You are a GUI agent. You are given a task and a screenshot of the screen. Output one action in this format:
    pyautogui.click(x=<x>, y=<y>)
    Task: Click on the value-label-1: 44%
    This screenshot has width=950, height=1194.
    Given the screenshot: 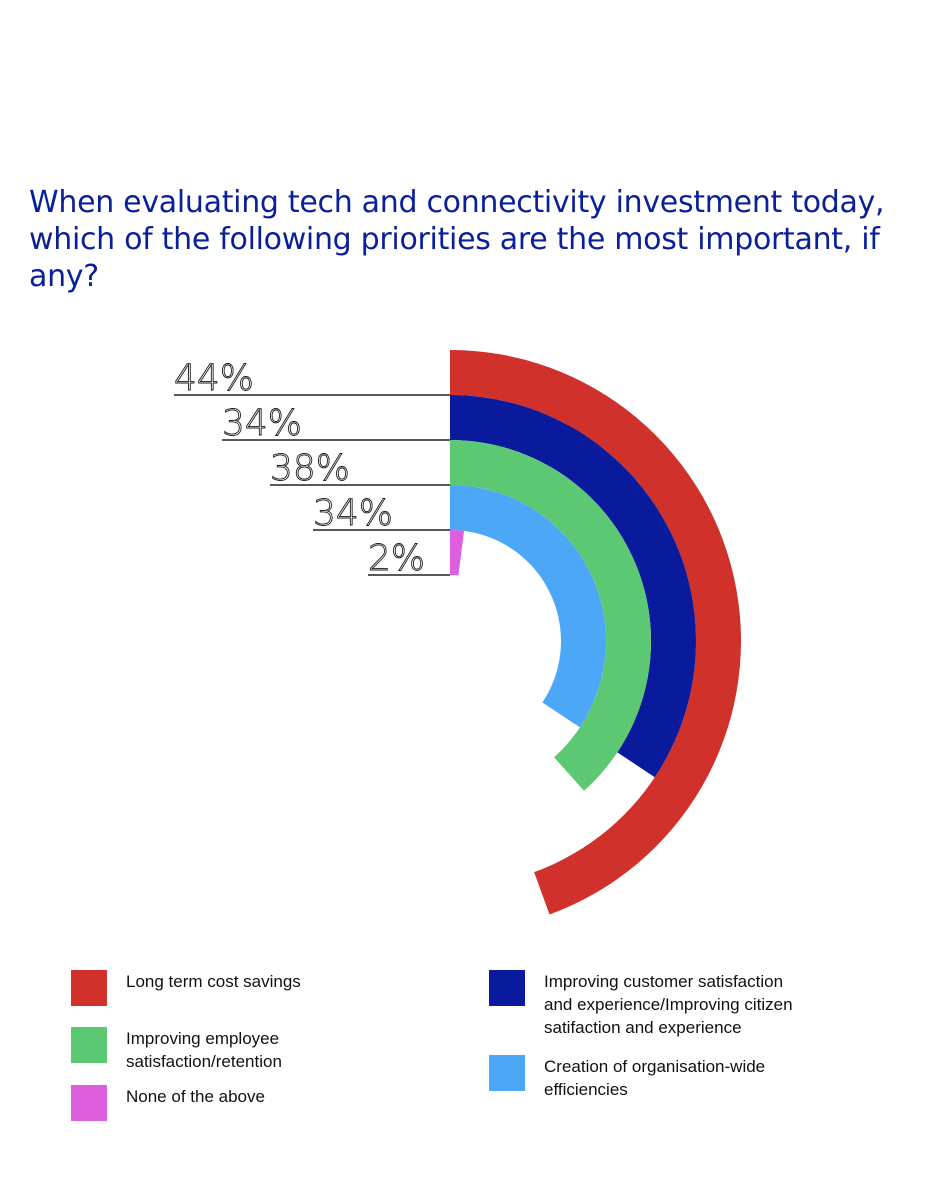 What is the action you would take?
    pyautogui.click(x=214, y=378)
    